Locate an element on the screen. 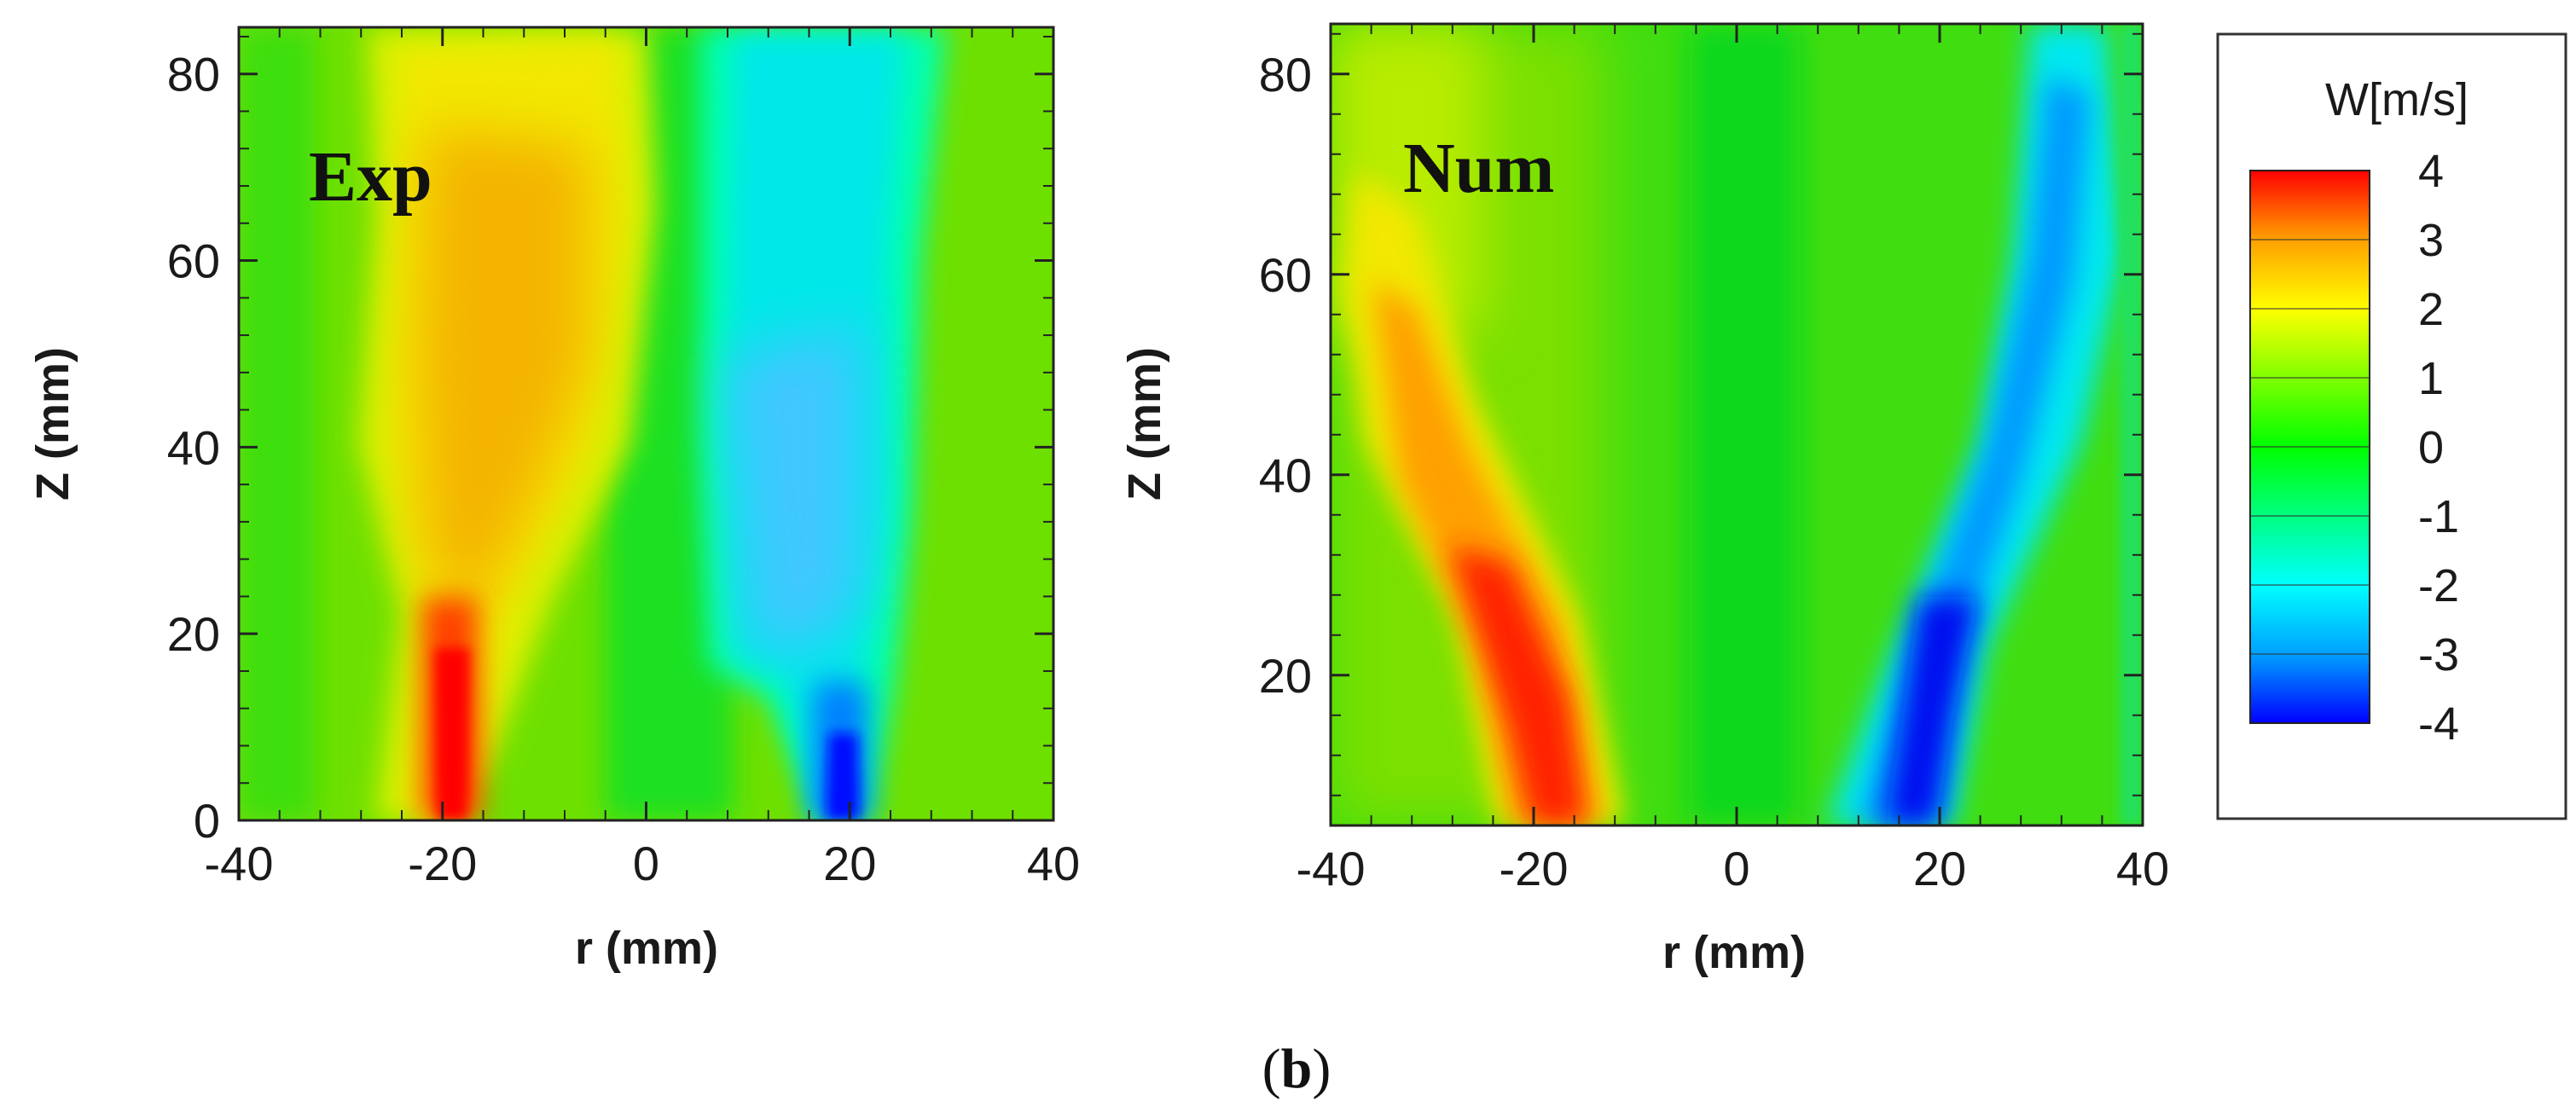 Image resolution: width=2576 pixels, height=1112 pixels. num-y-tick-label: 60 is located at coordinates (1285, 275).